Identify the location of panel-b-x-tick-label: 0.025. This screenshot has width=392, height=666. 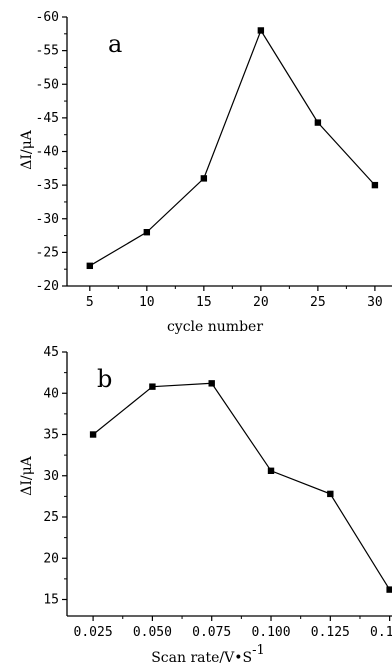
(93, 632).